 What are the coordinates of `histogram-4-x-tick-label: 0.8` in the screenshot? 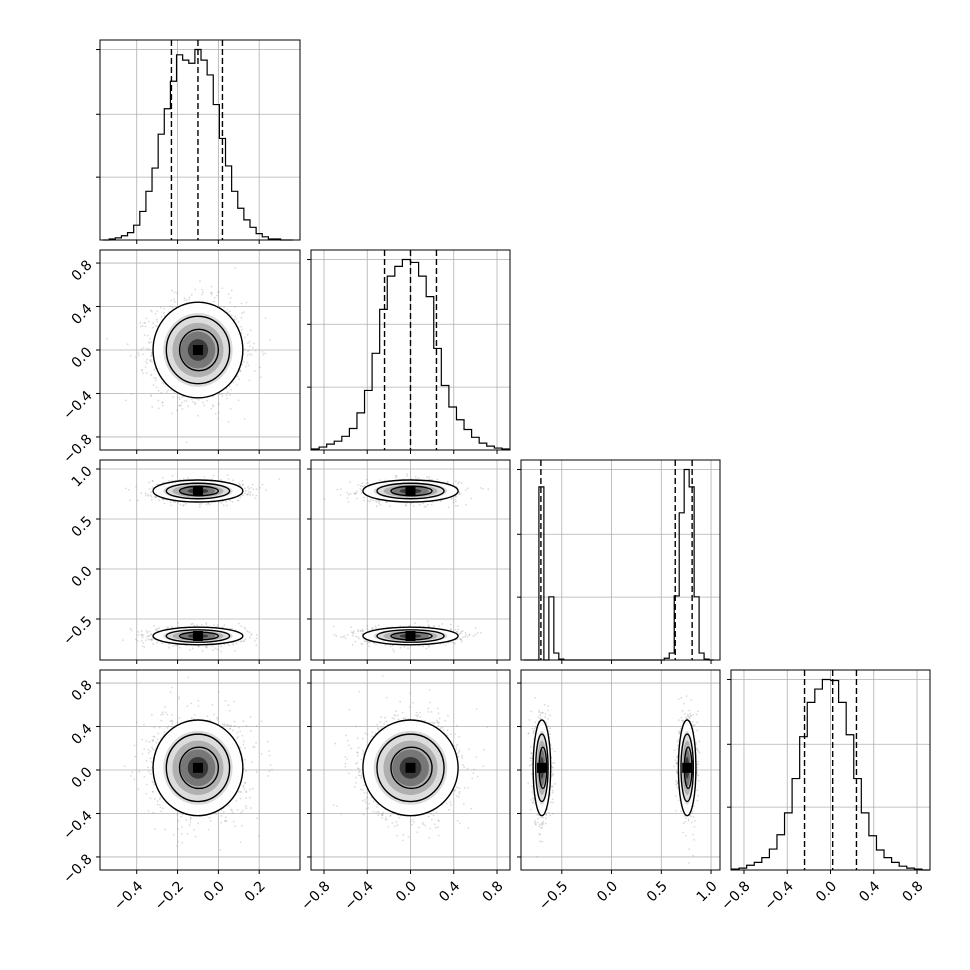 It's located at (913, 891).